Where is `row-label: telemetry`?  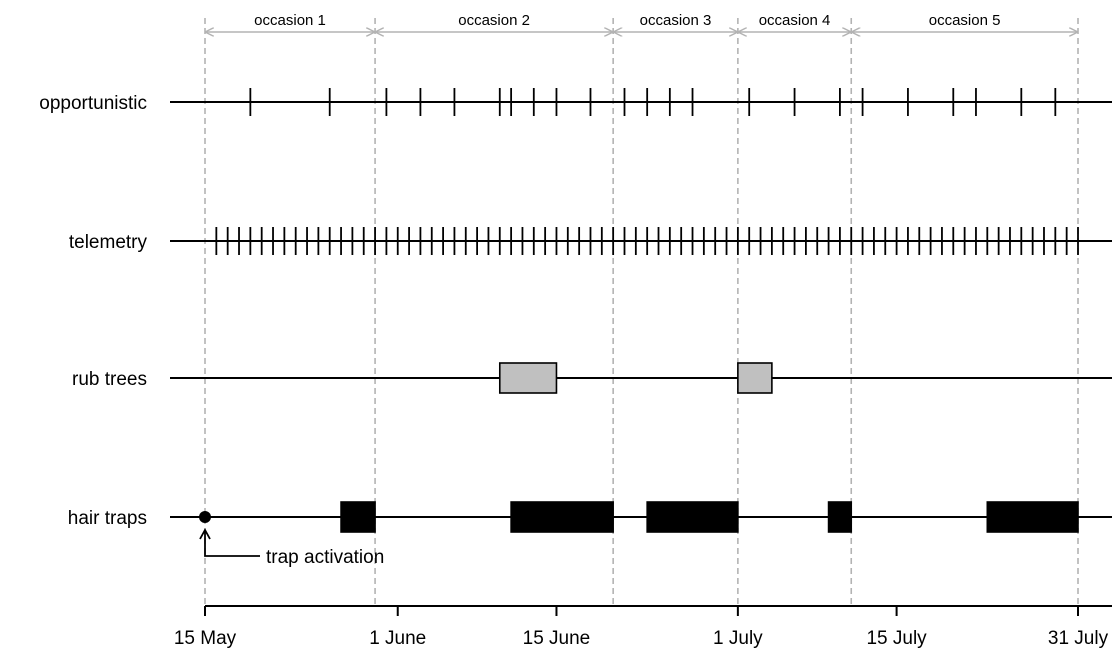
row-label: telemetry is located at coordinates (108, 242).